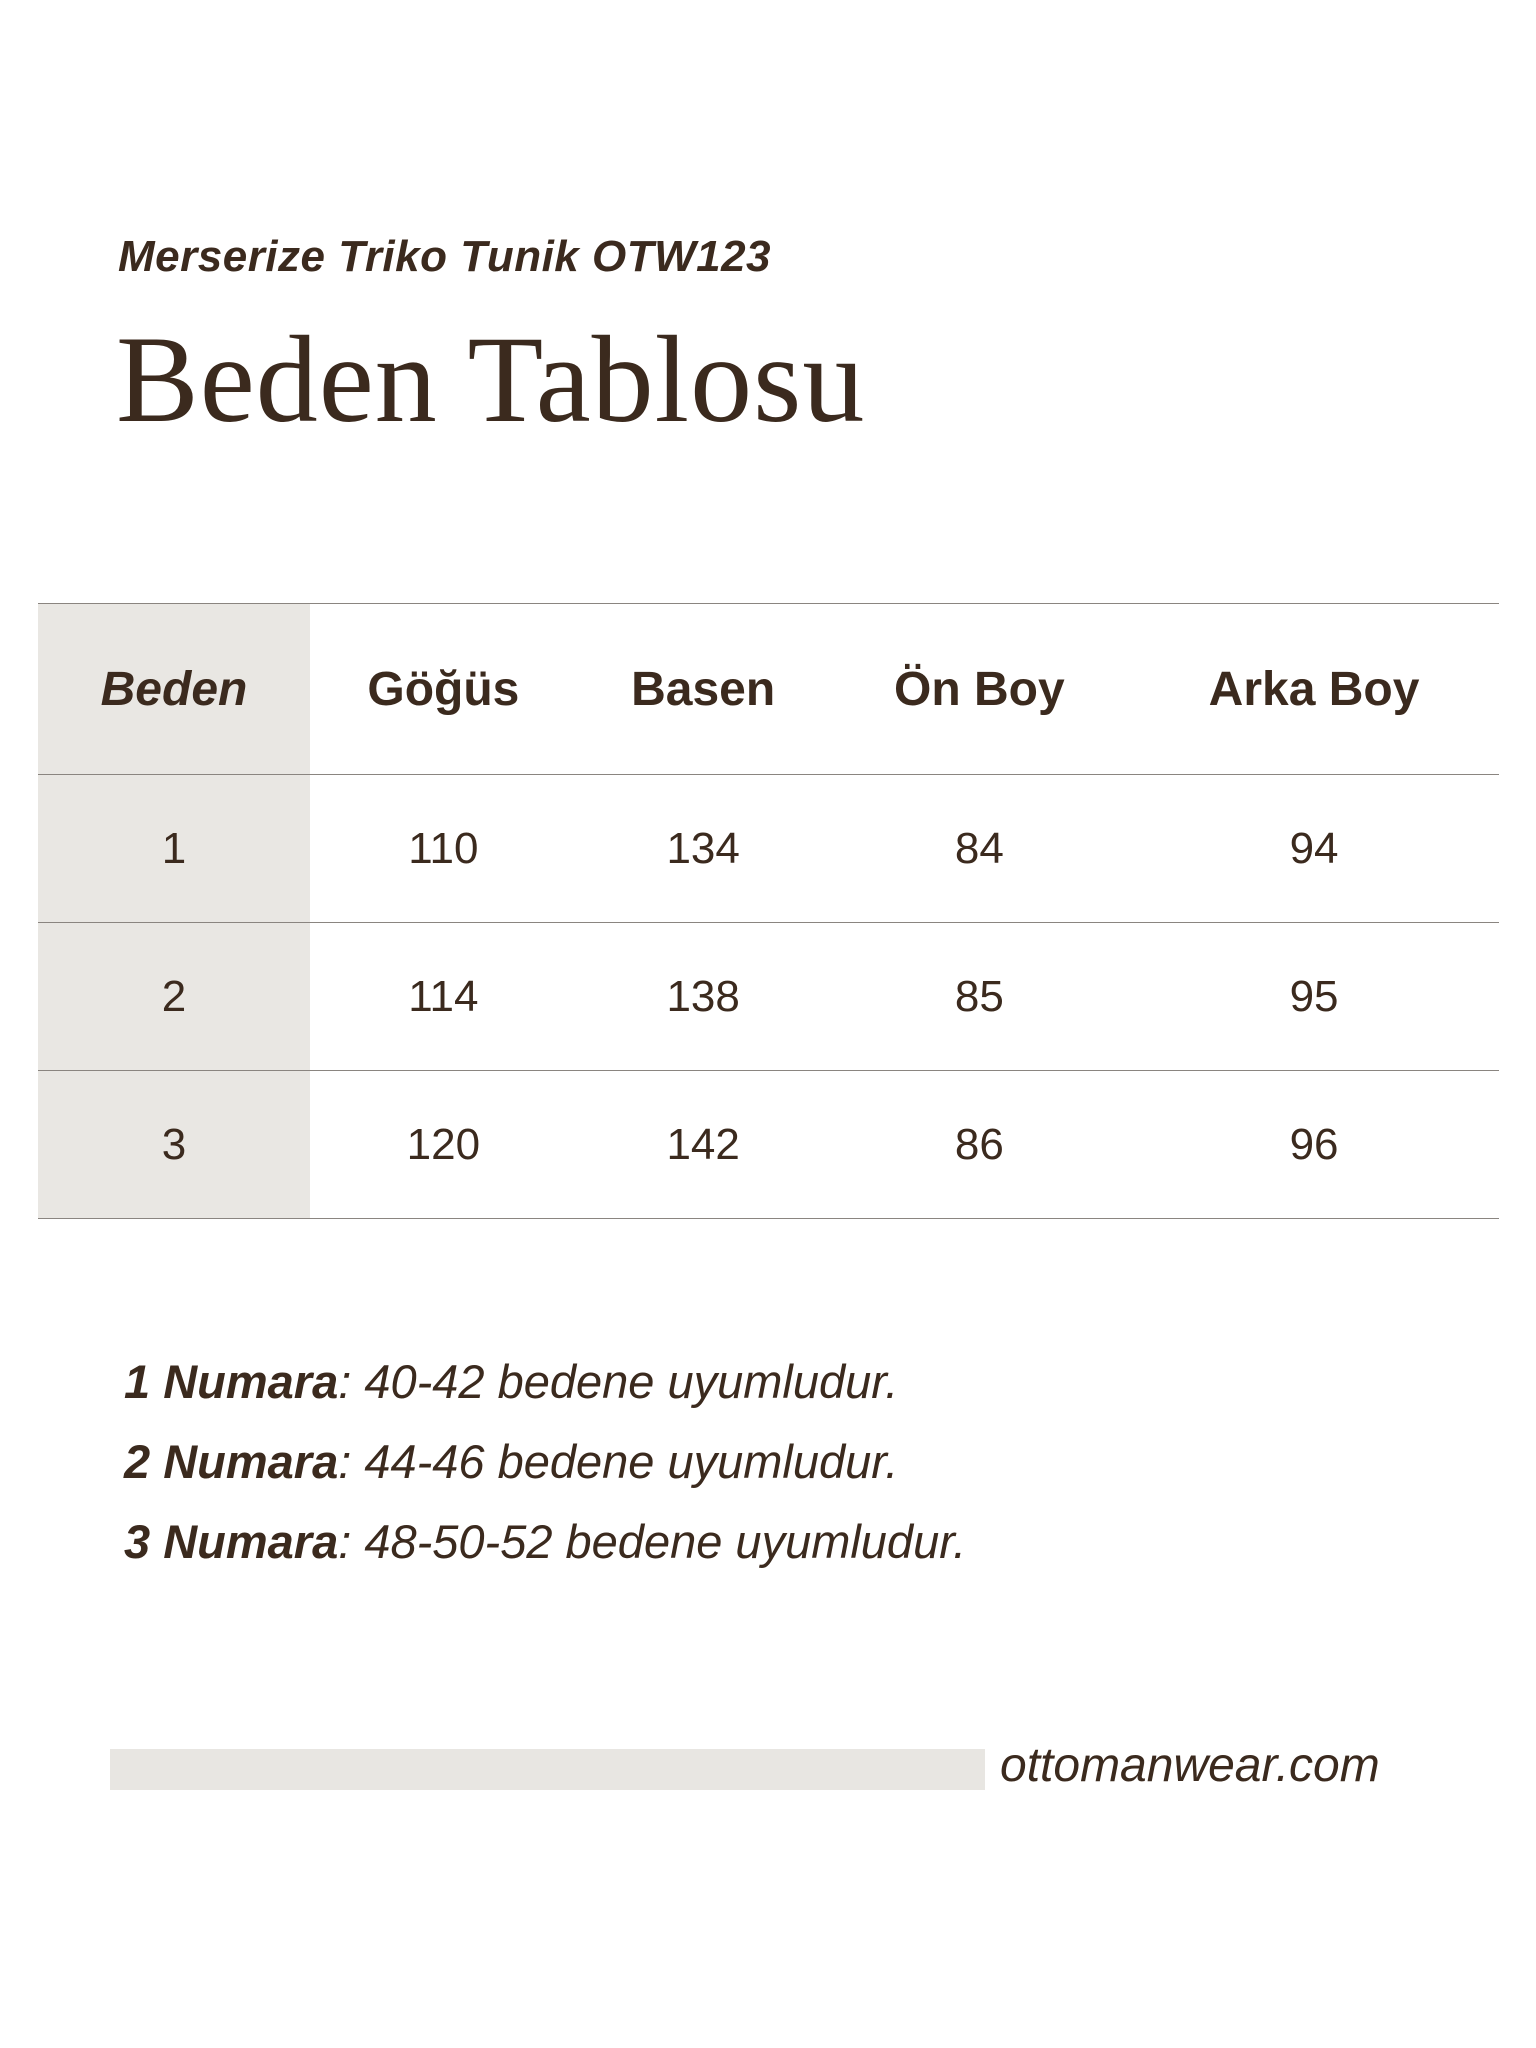  Describe the element at coordinates (618, 1461) in the screenshot. I see `note-text: : 44-46 bedene uyumludur.` at that location.